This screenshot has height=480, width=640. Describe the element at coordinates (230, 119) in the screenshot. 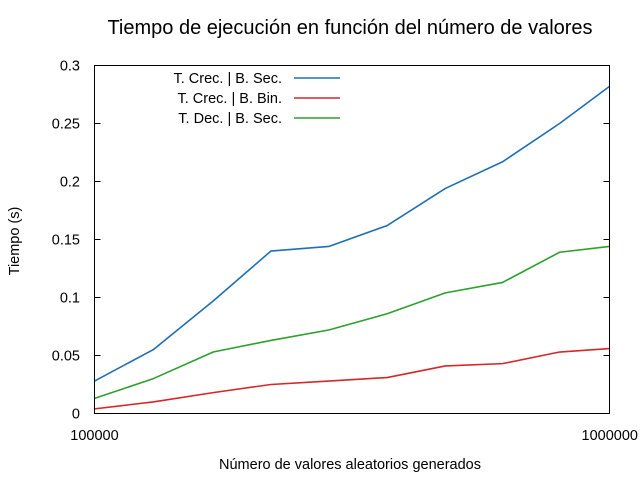

I see `legend-label: T. Dec. | B. Sec.` at that location.